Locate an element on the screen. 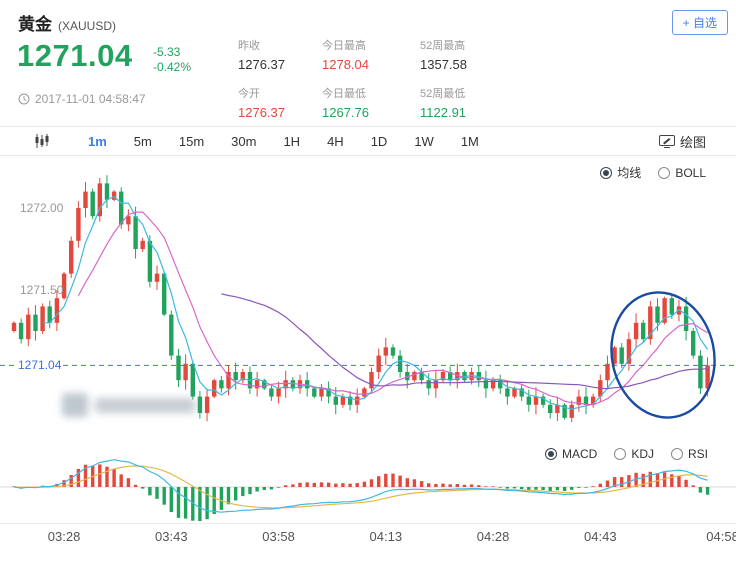 Image resolution: width=736 pixels, height=571 pixels. x-axis-tick: 03:58 is located at coordinates (278, 536).